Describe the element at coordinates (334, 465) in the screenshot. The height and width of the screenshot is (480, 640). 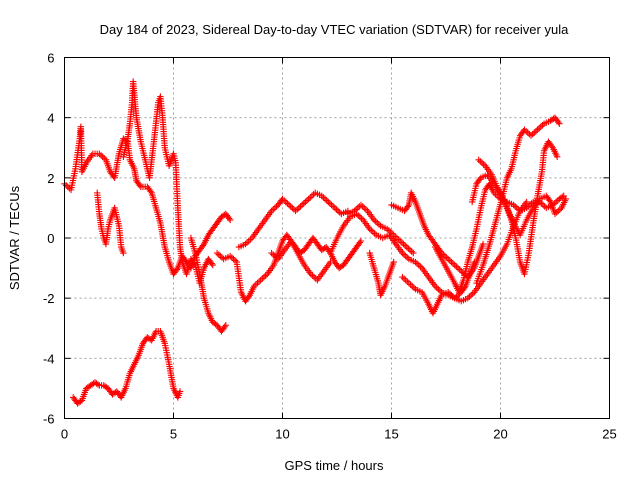
I see `x-axis-label: GPS time / hours` at that location.